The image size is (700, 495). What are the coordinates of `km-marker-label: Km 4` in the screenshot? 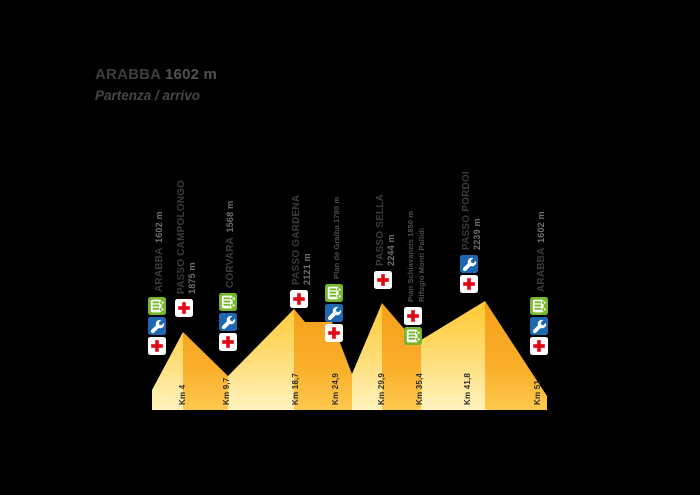 It's located at (182, 394).